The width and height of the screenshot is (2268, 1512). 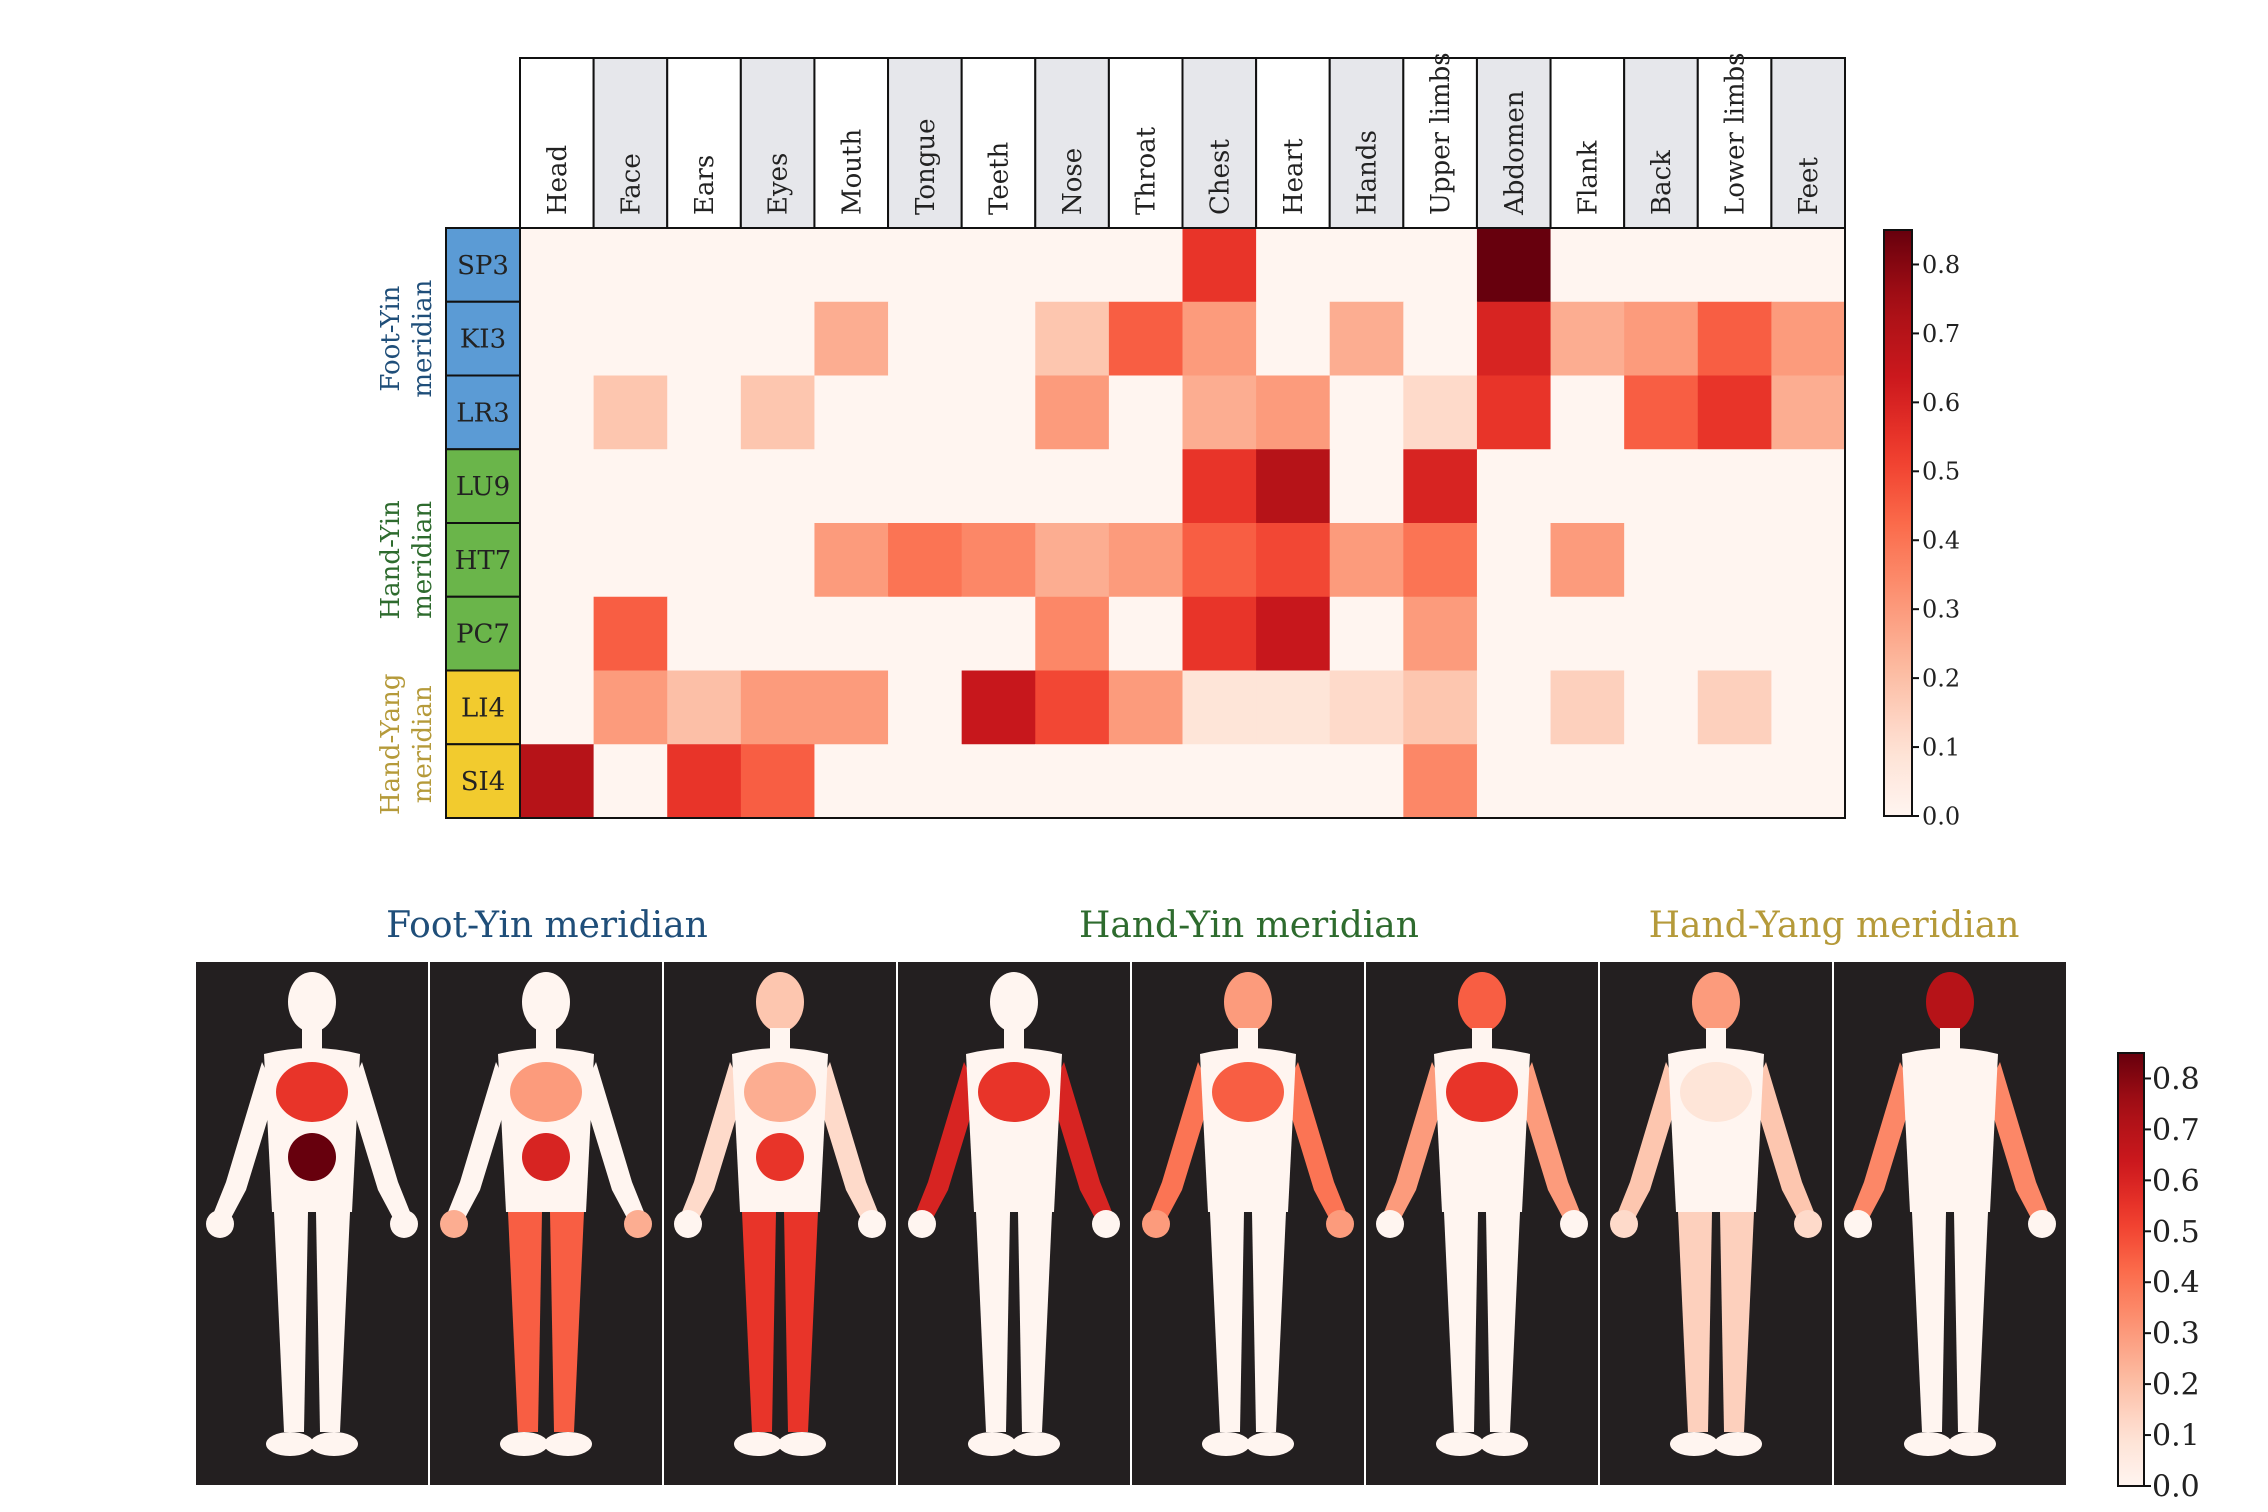 I want to click on row-group-label: Hand-Yin, so click(x=391, y=560).